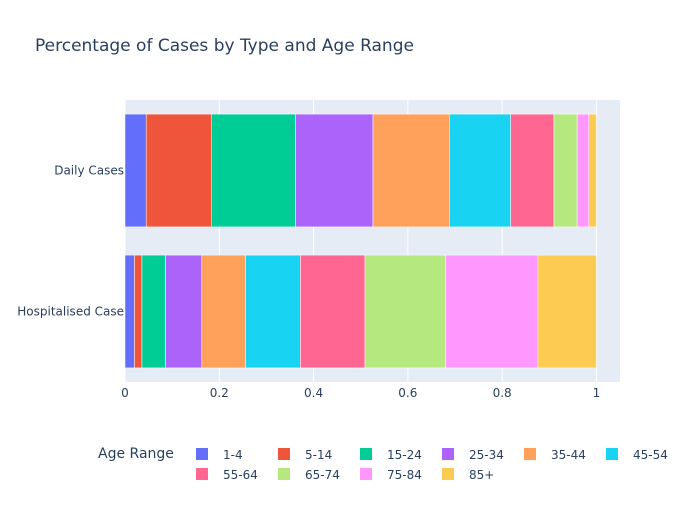  I want to click on y-category-label: Hospitalised Case, so click(70, 312).